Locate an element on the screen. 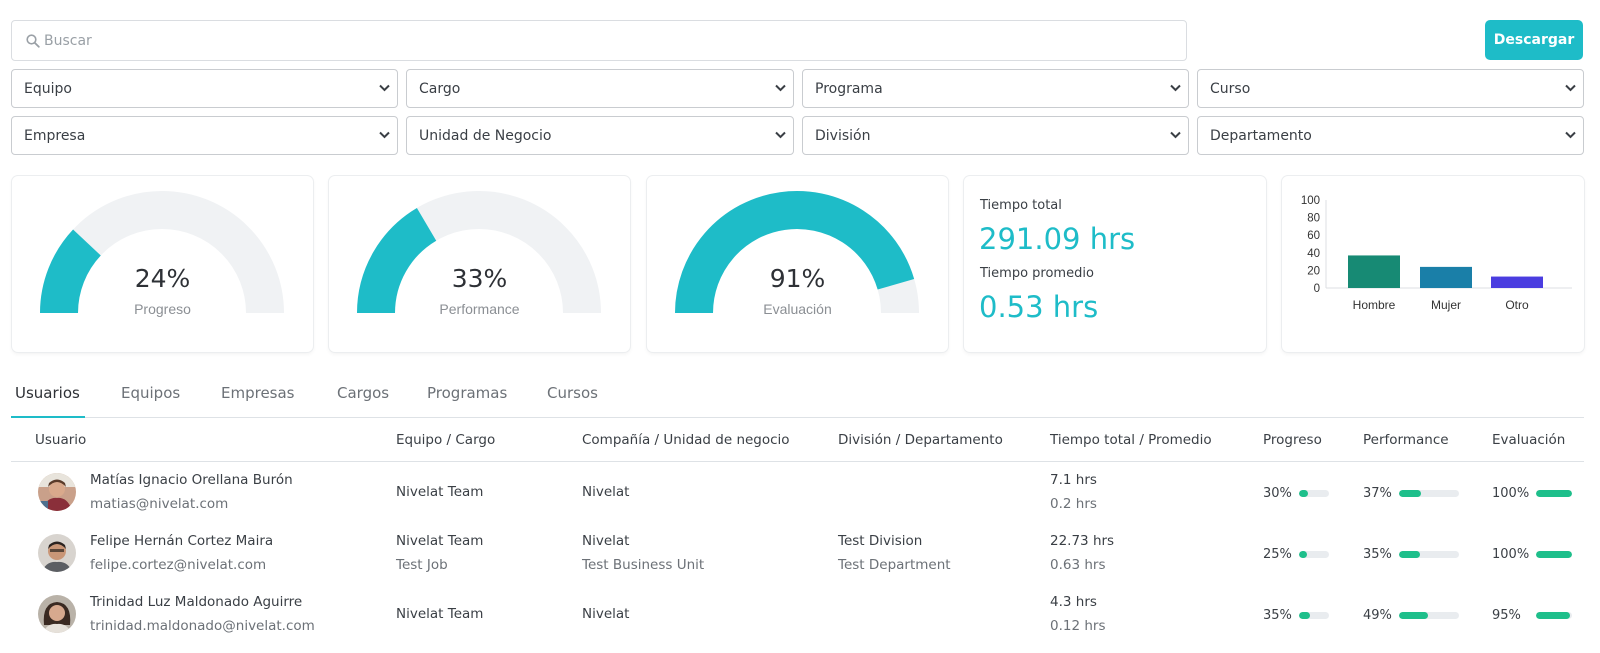 The image size is (1600, 653). user-department: Test Department is located at coordinates (894, 565).